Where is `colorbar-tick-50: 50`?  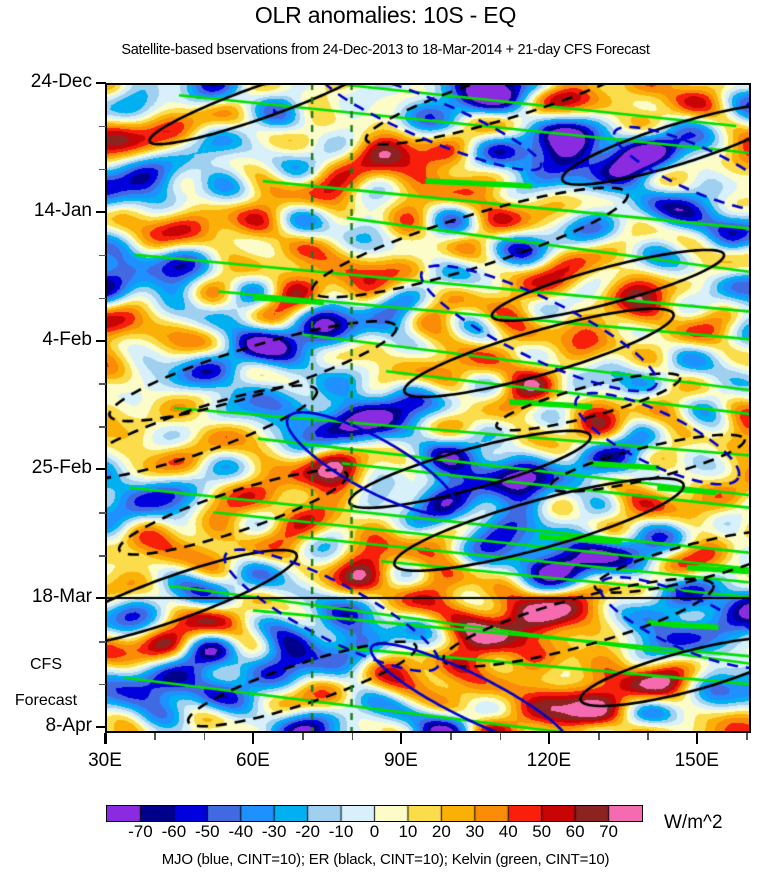 colorbar-tick-50: 50 is located at coordinates (542, 831).